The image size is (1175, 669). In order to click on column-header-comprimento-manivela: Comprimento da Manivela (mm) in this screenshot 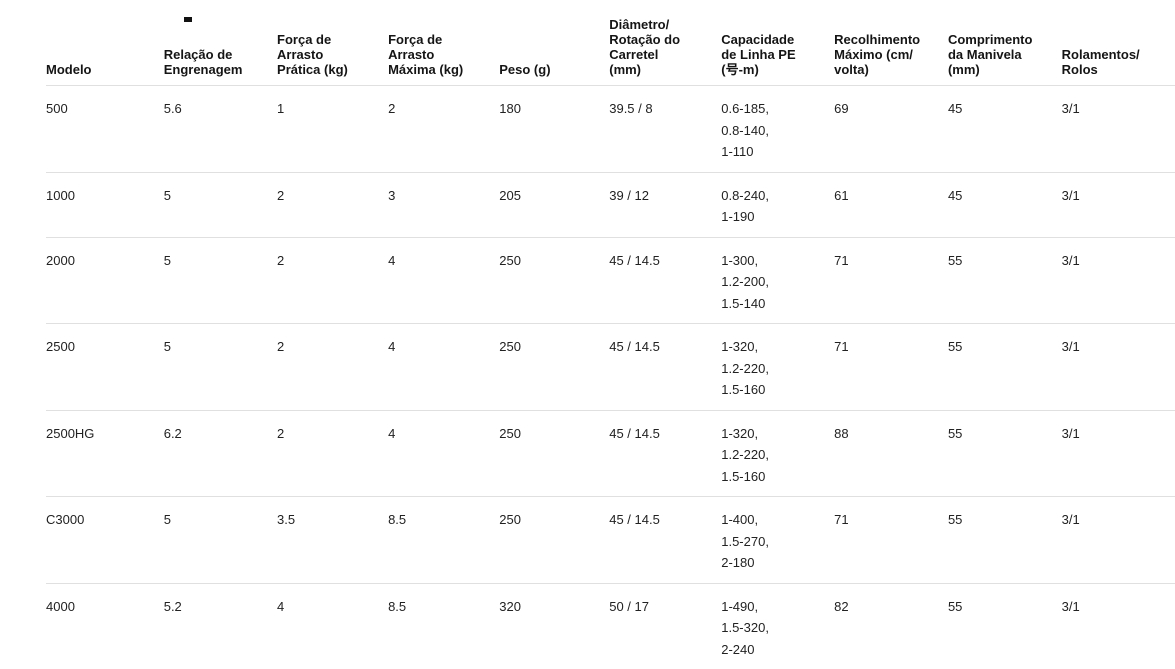, I will do `click(1005, 51)`.